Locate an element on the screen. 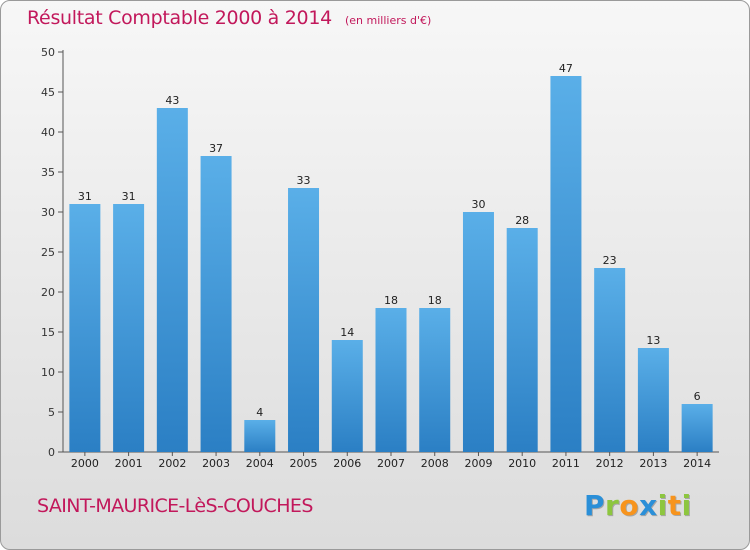 This screenshot has height=550, width=750. x-tick-label: 2001 is located at coordinates (129, 463).